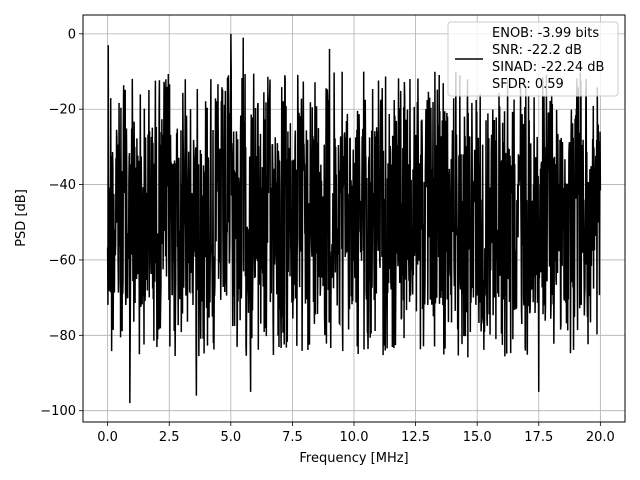 This screenshot has height=480, width=640. I want to click on x-tick-label: 15.0, so click(477, 437).